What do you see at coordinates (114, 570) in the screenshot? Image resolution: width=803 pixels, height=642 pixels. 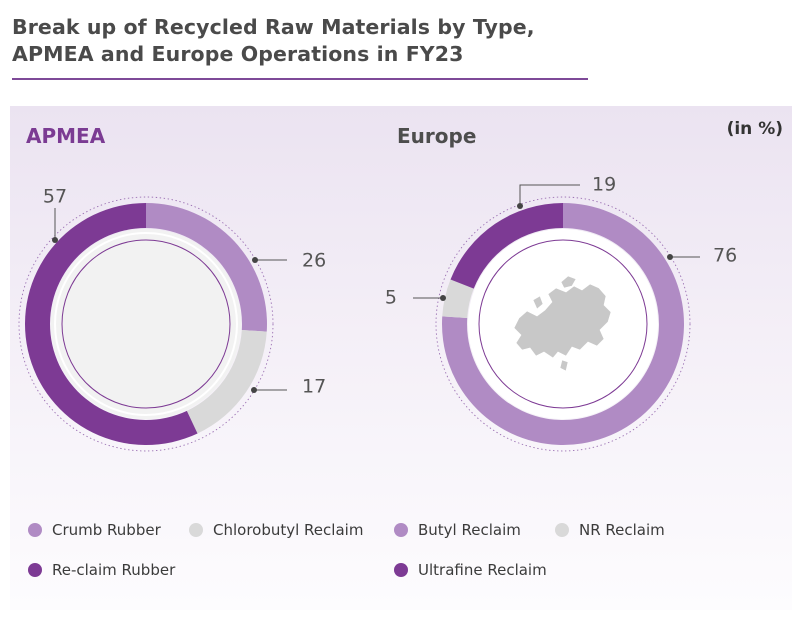 I see `legend-label: Re-claim Rubber` at bounding box center [114, 570].